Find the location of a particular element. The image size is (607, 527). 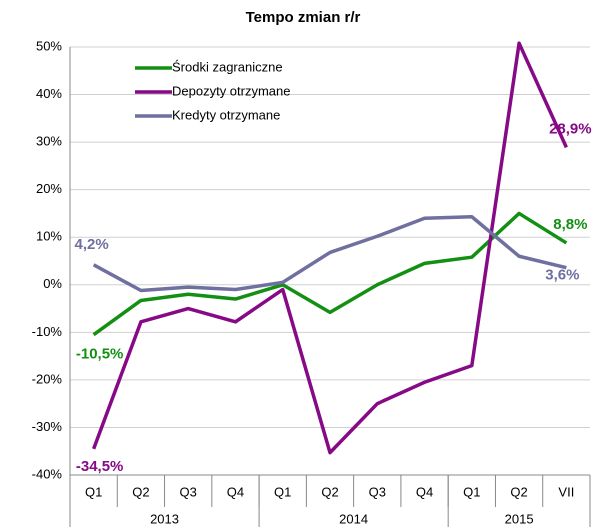

y-tick-label: 0% is located at coordinates (52, 283).